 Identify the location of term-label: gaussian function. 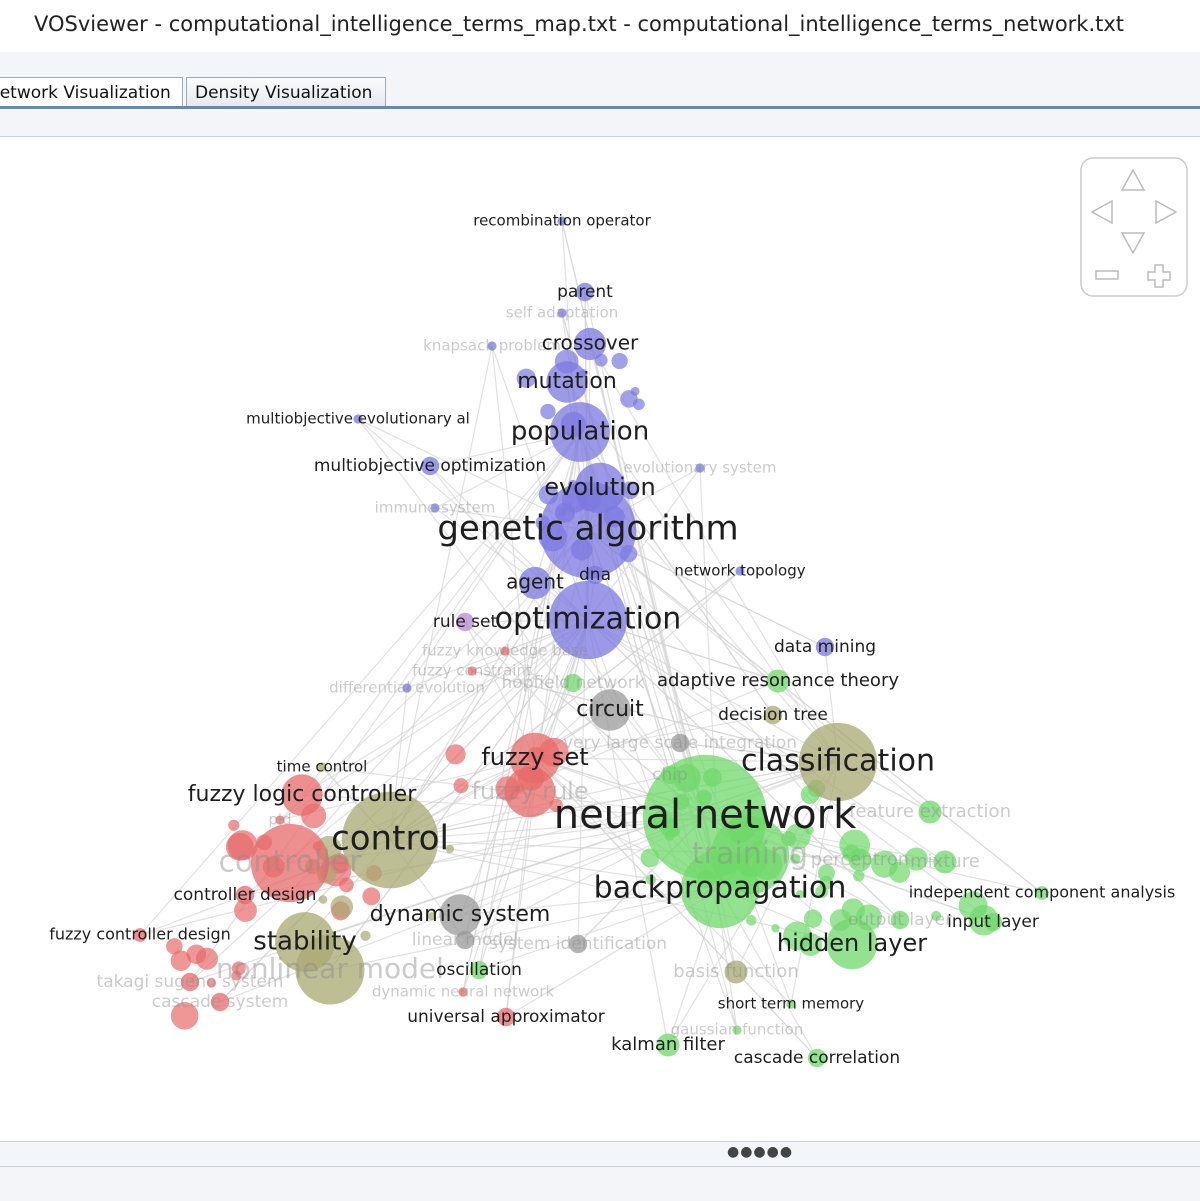
(737, 1030).